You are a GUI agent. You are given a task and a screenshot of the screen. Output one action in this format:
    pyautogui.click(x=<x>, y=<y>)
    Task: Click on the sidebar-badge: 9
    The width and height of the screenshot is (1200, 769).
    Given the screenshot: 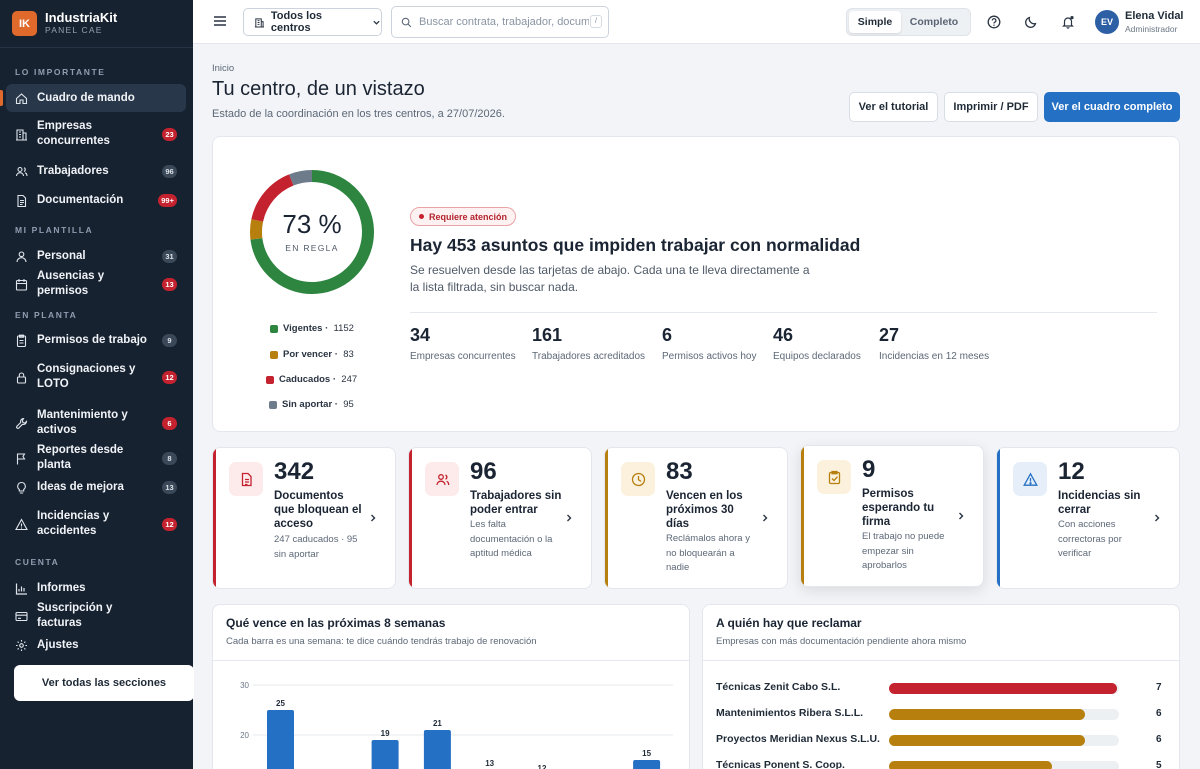 What is the action you would take?
    pyautogui.click(x=169, y=340)
    